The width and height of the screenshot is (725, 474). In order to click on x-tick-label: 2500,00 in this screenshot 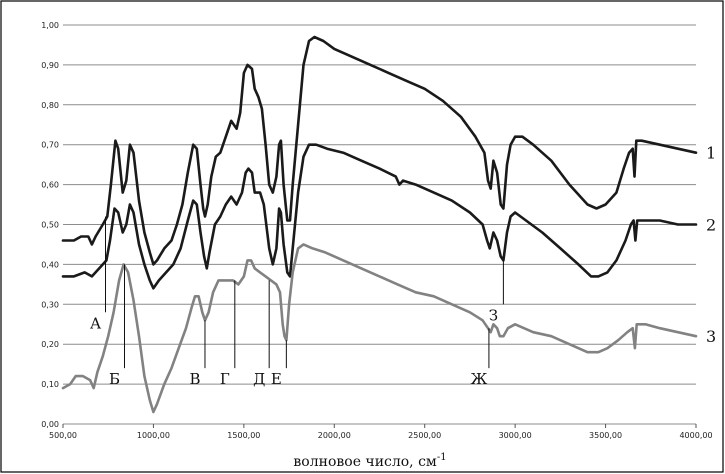, I will do `click(424, 435)`.